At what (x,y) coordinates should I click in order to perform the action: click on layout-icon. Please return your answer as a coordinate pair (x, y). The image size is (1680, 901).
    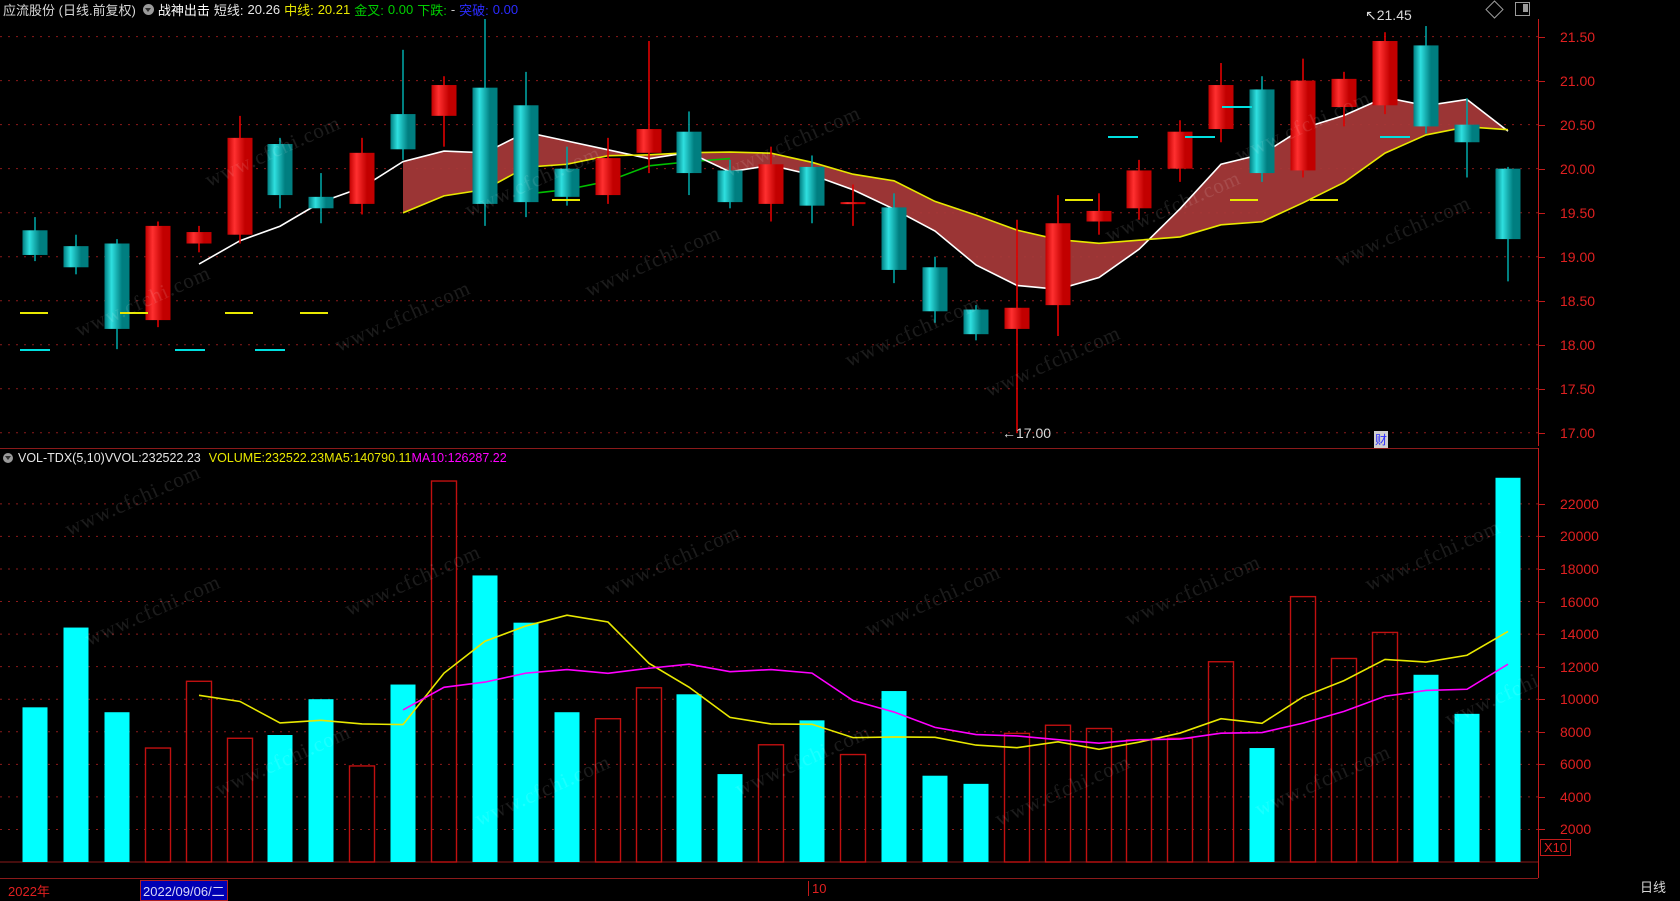
    Looking at the image, I should click on (1522, 9).